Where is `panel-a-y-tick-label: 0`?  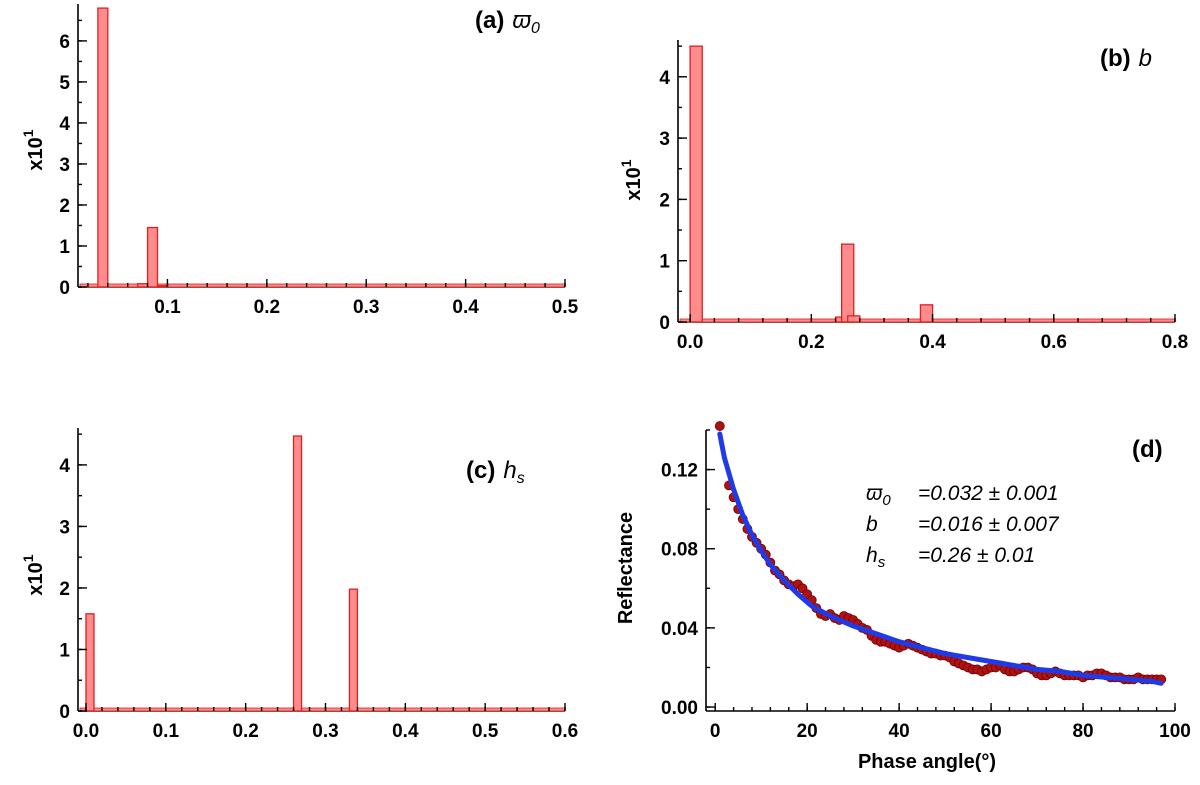 panel-a-y-tick-label: 0 is located at coordinates (64, 288).